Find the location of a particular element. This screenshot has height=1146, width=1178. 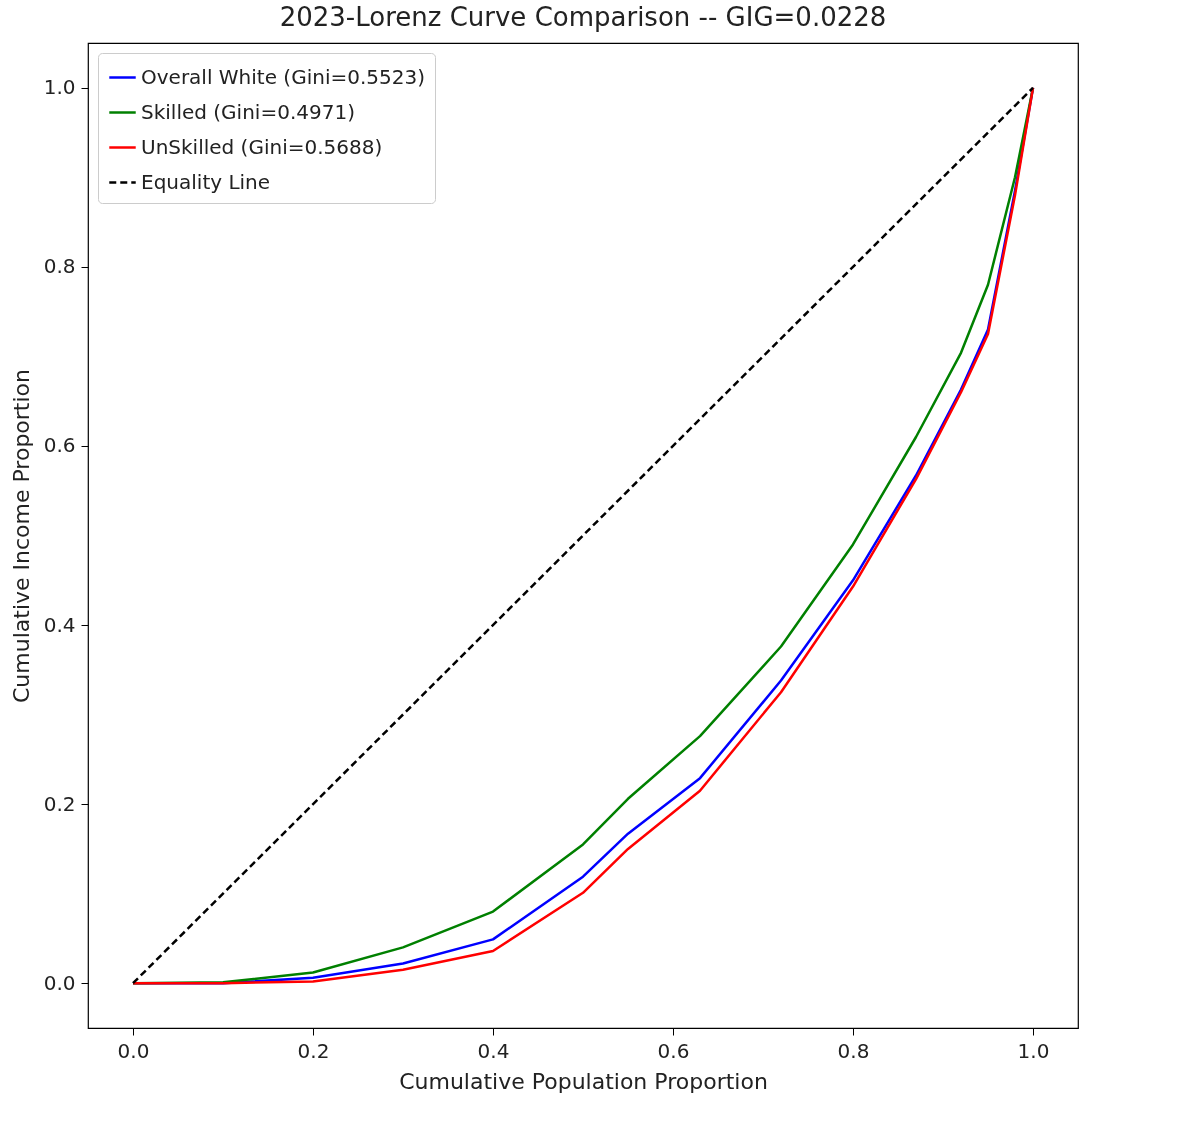

x-tick-label: 1.0 is located at coordinates (1033, 1050).